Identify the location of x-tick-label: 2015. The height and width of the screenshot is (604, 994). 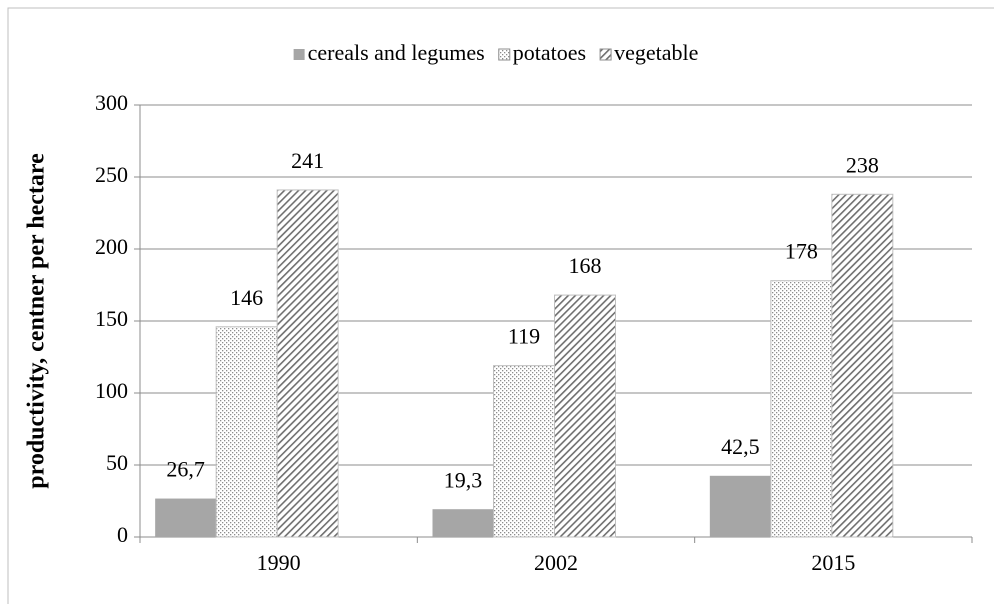
(833, 562).